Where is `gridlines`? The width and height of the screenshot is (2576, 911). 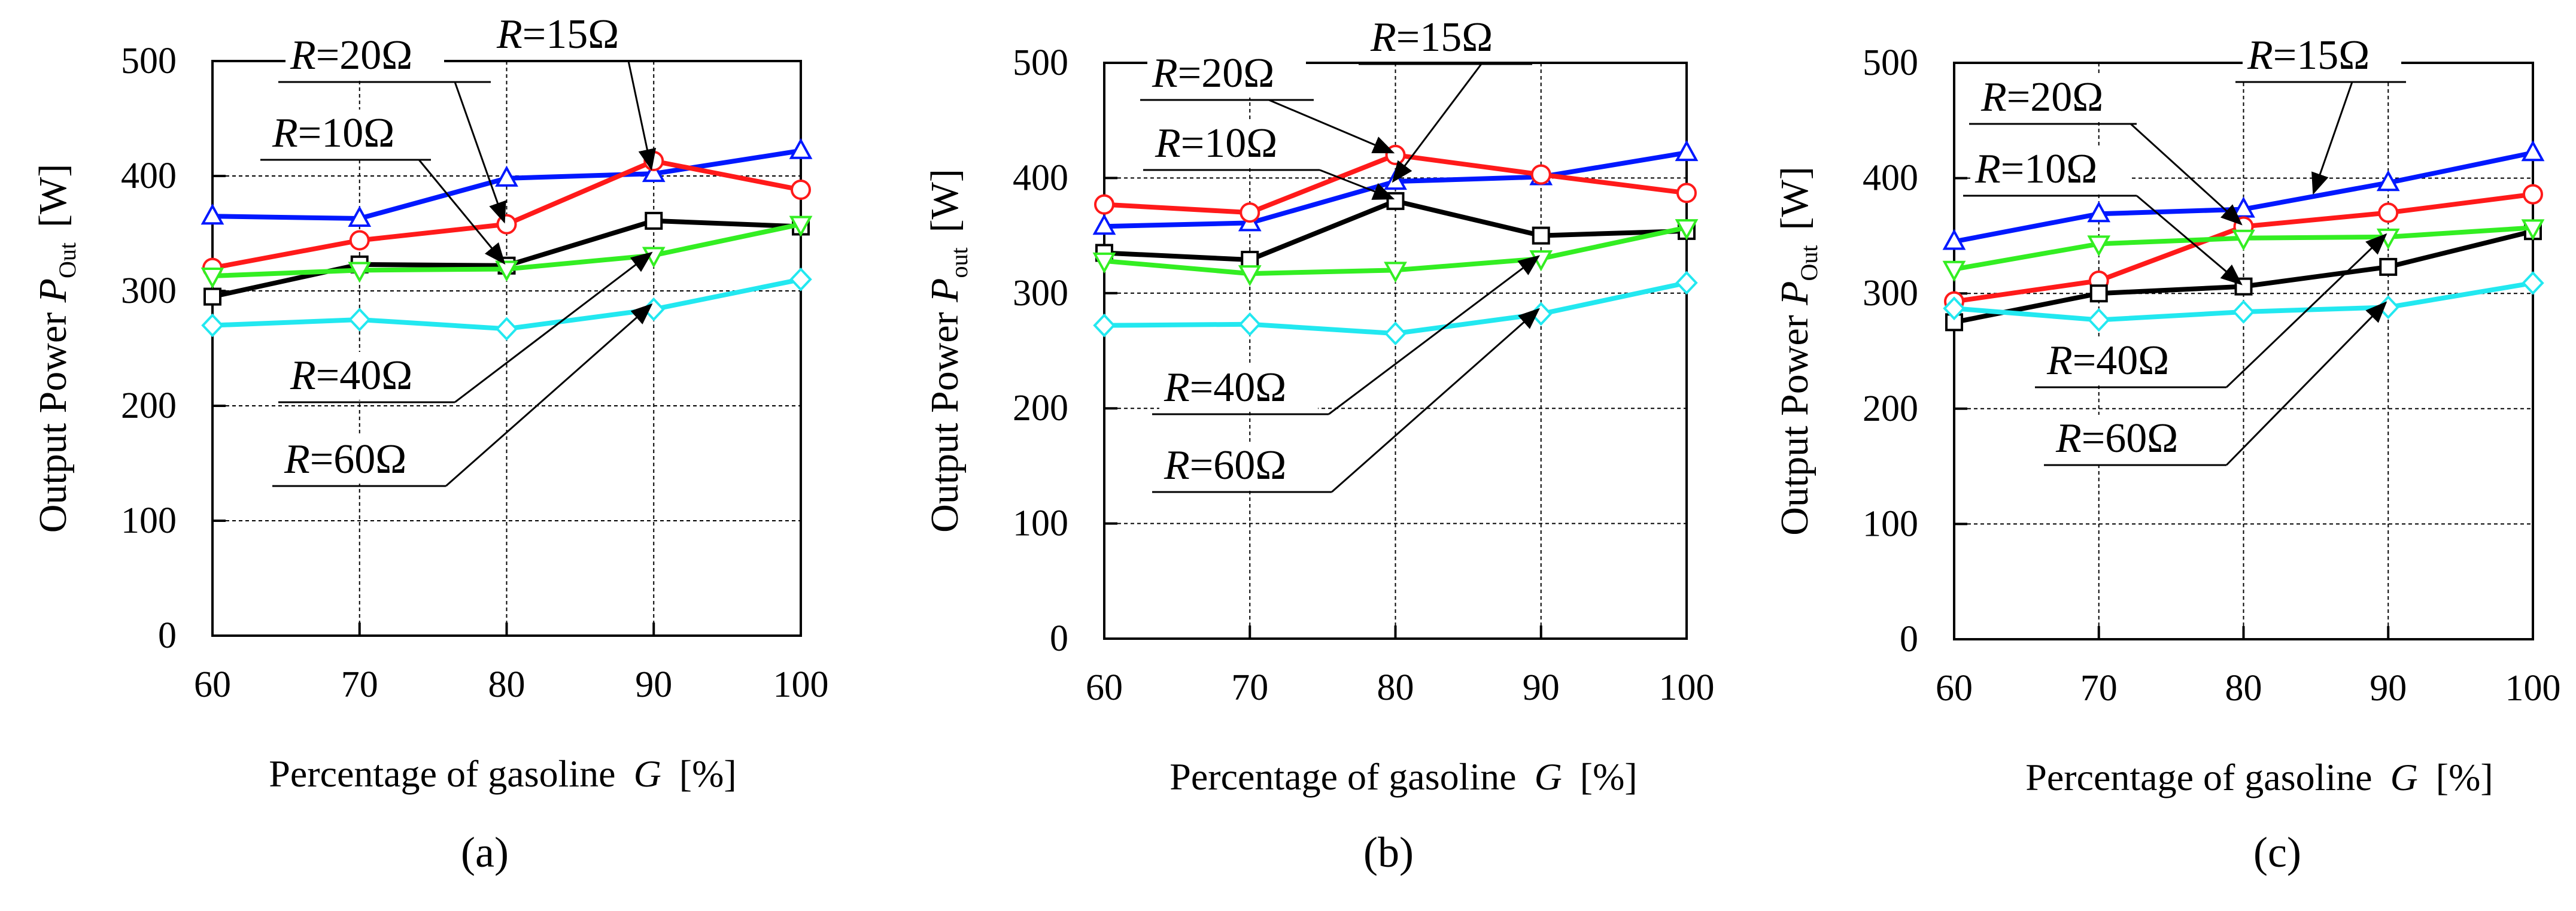
gridlines is located at coordinates (2243, 351).